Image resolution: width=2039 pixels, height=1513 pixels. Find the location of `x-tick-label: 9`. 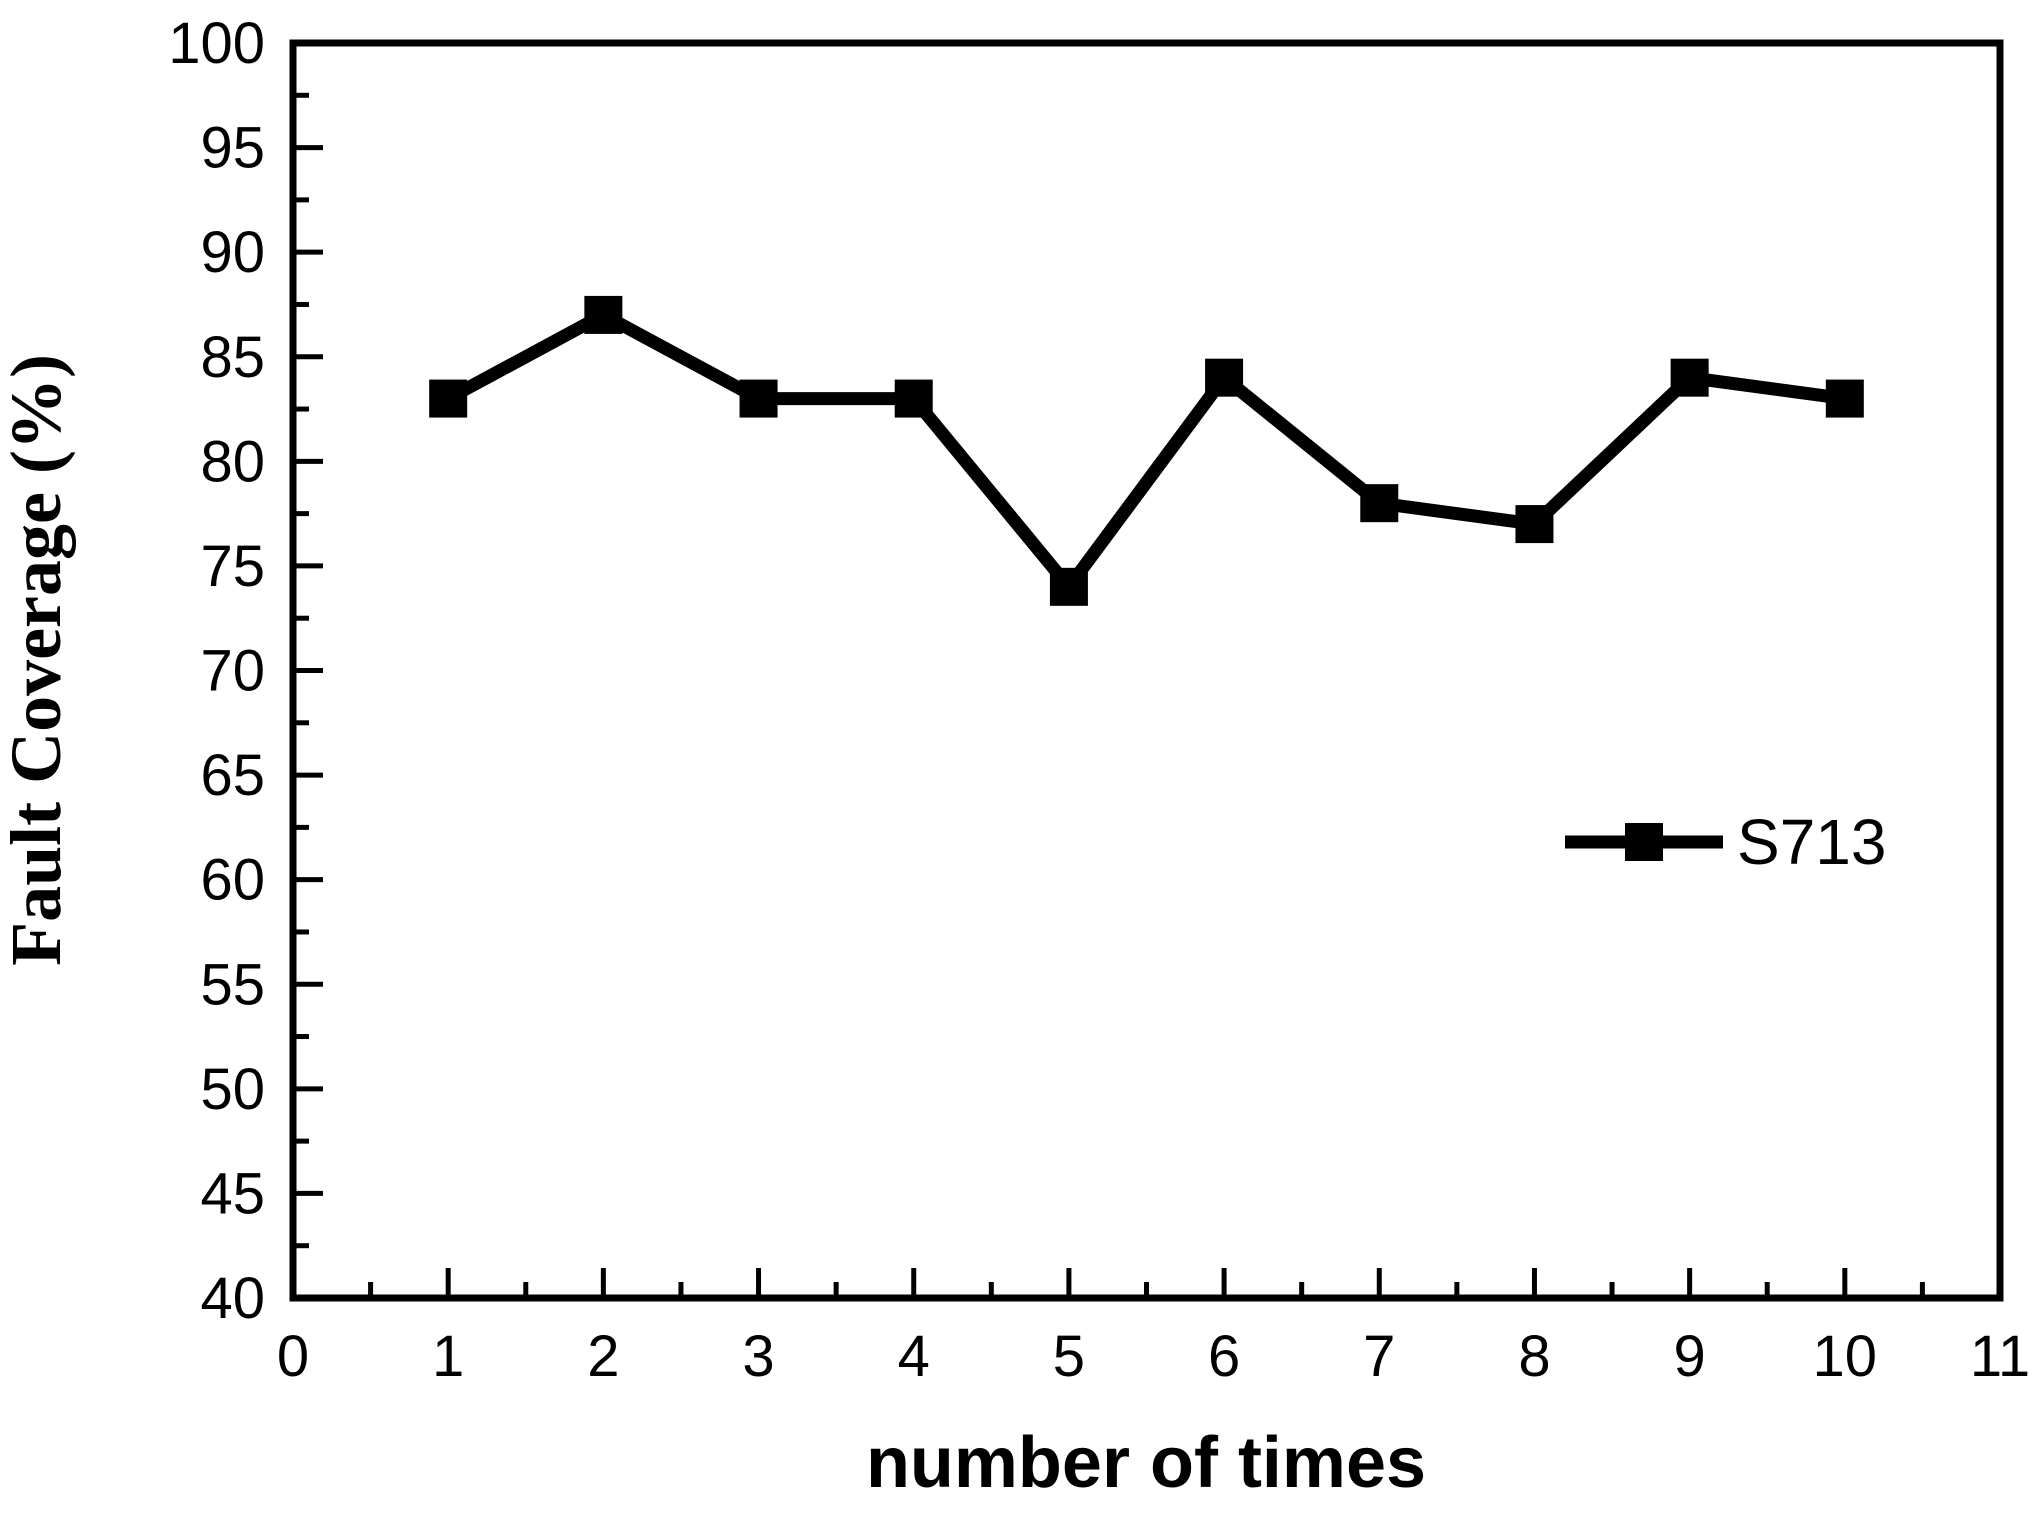

x-tick-label: 9 is located at coordinates (1690, 1356).